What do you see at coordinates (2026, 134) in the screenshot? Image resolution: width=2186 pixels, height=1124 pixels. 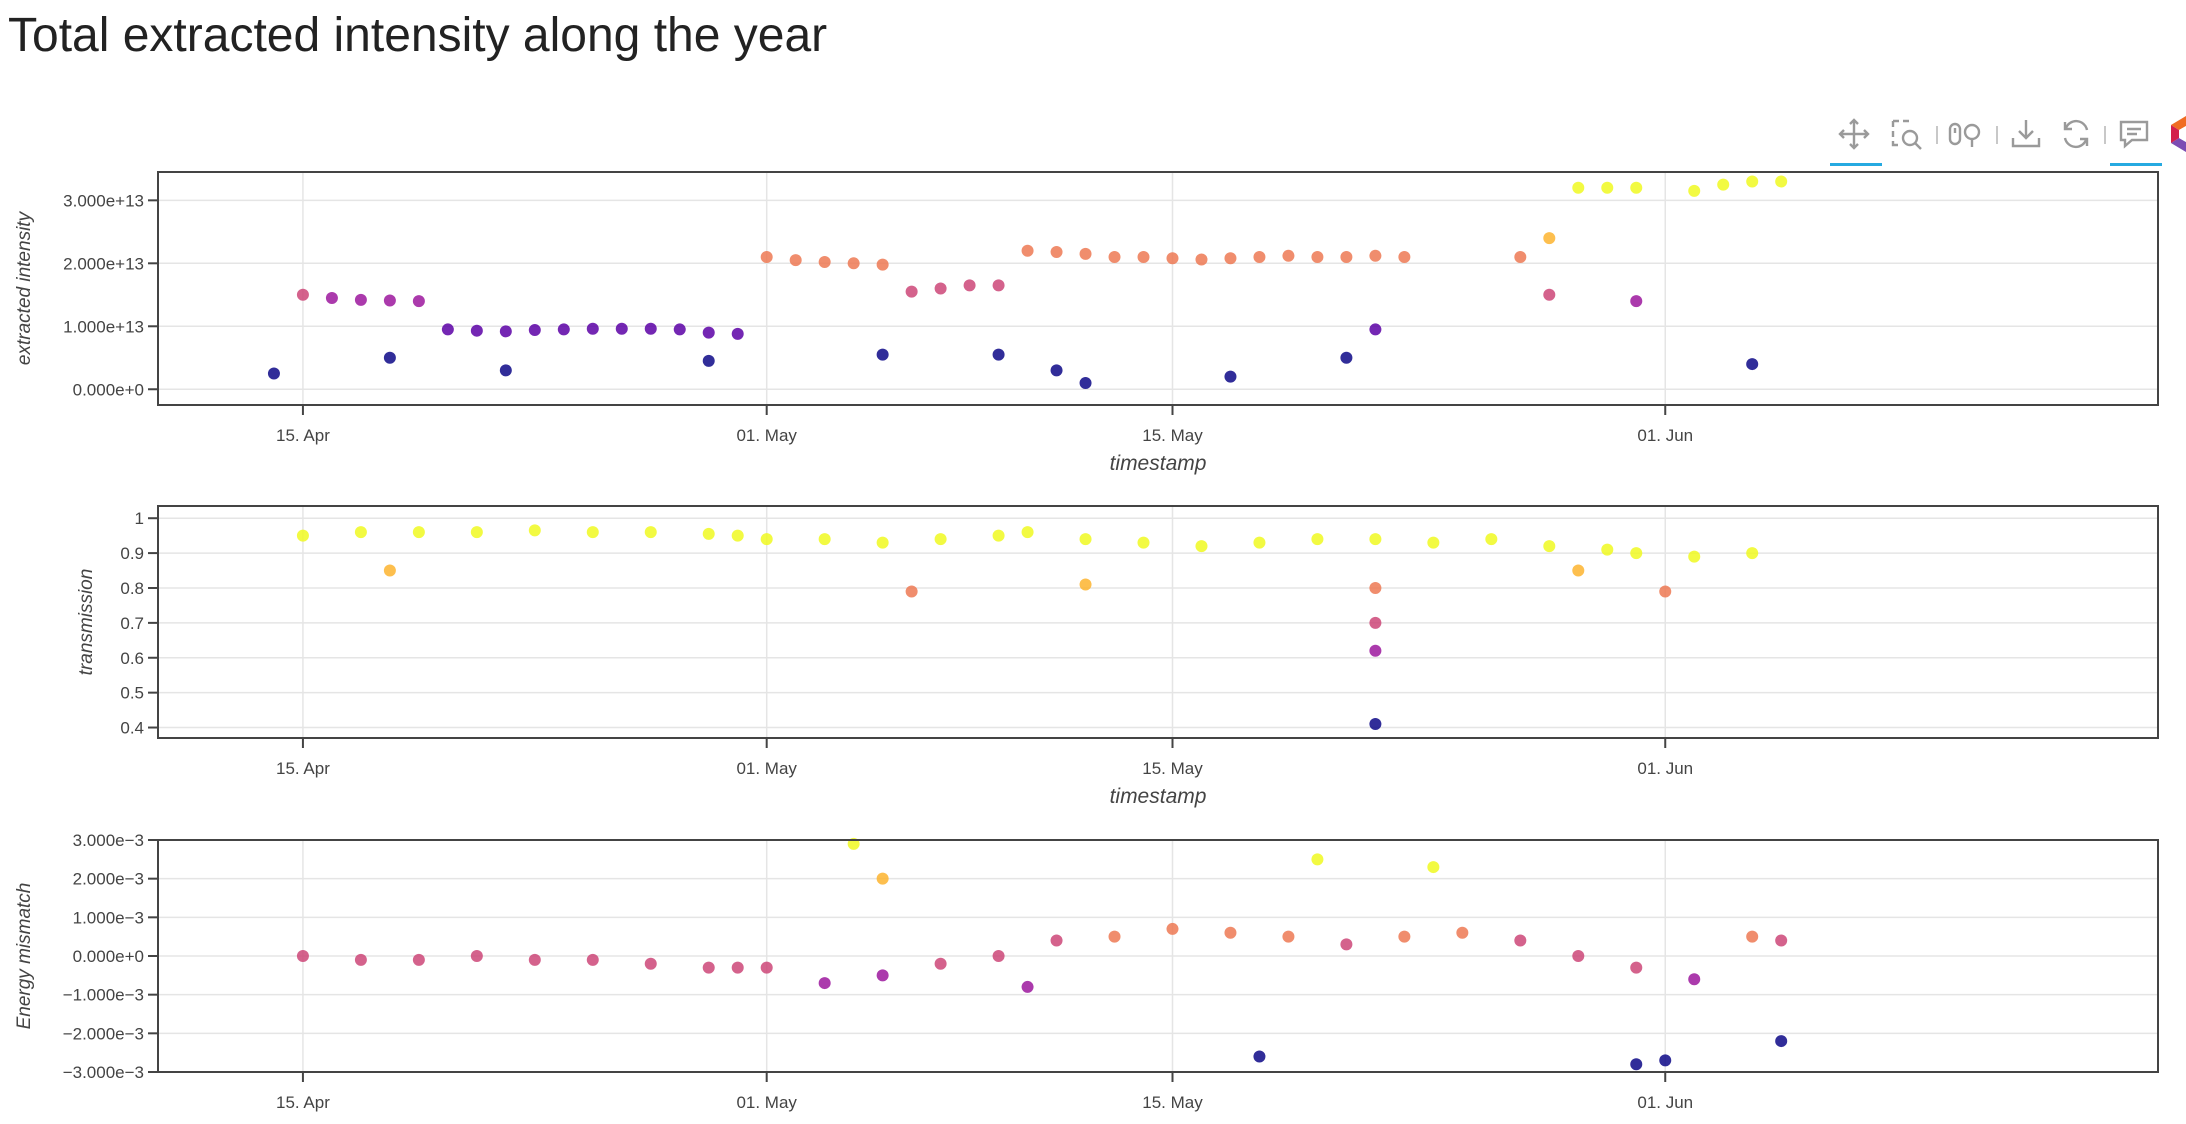 I see `save-tool-icon` at bounding box center [2026, 134].